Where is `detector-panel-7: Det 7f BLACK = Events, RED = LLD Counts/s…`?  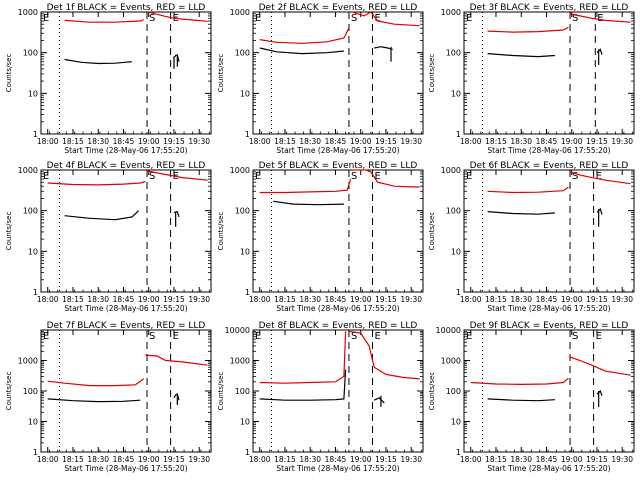
detector-panel-7: Det 7f BLACK = Events, RED = LLD Counts/s… is located at coordinates (108, 397).